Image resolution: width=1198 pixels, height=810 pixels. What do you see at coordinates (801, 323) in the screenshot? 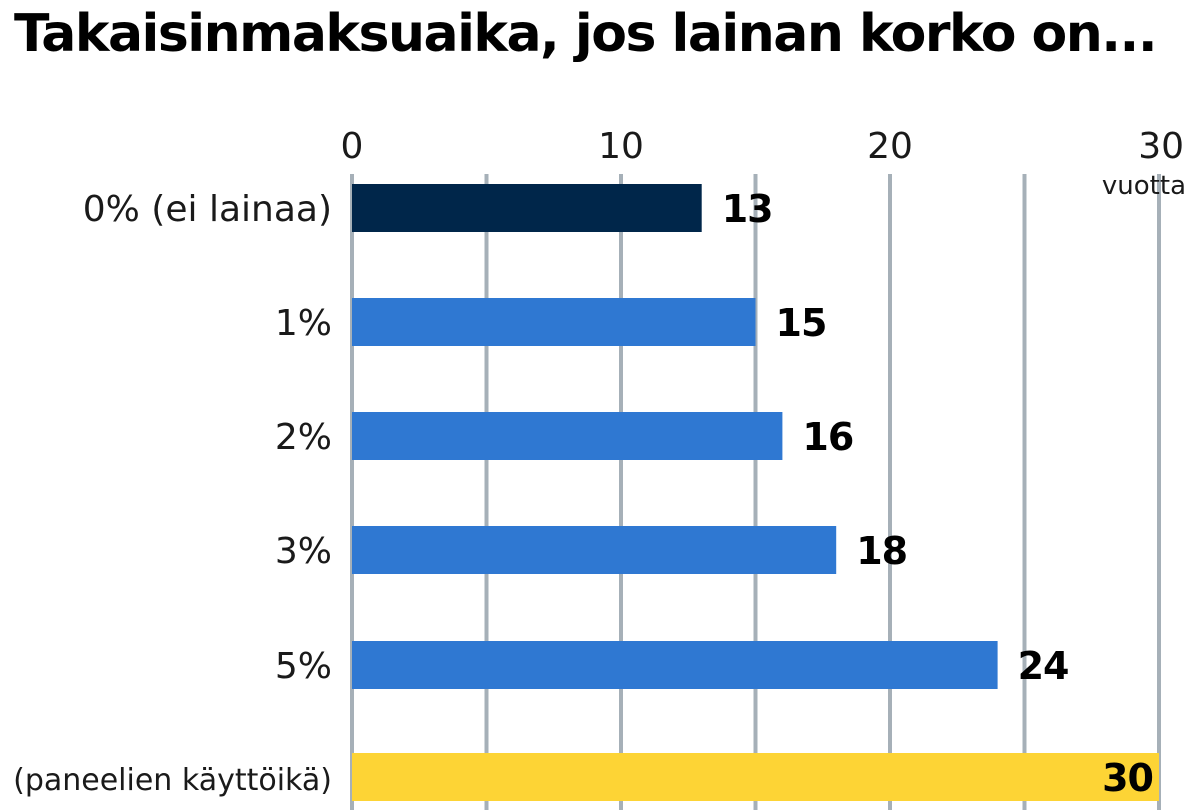
I see `value-label-1: 15` at bounding box center [801, 323].